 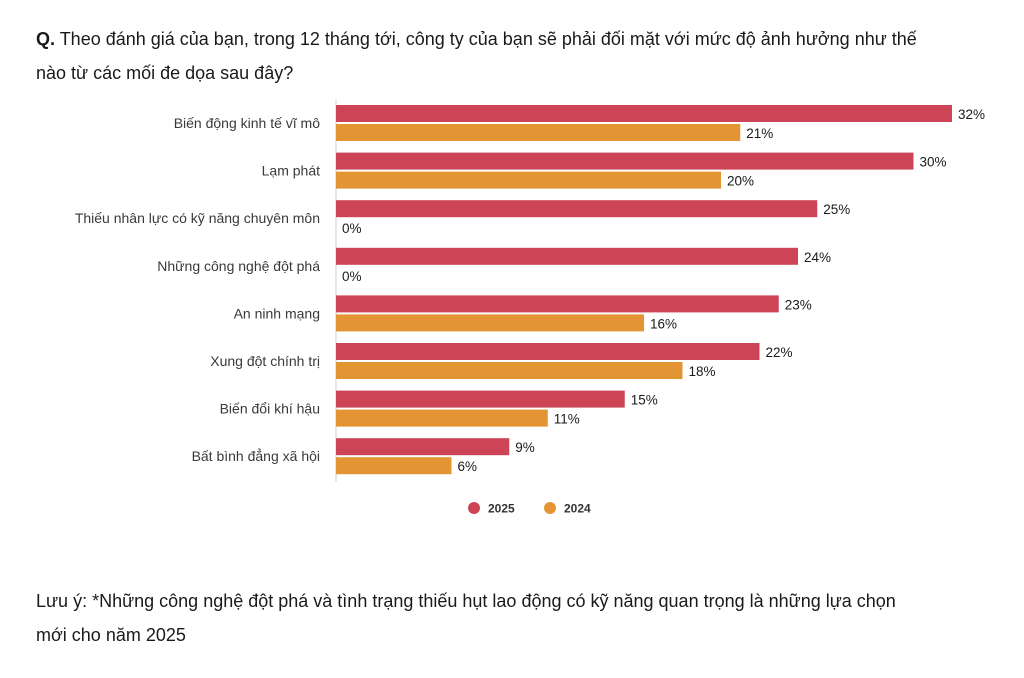 I want to click on legend-label-2024: 2024, so click(x=577, y=509).